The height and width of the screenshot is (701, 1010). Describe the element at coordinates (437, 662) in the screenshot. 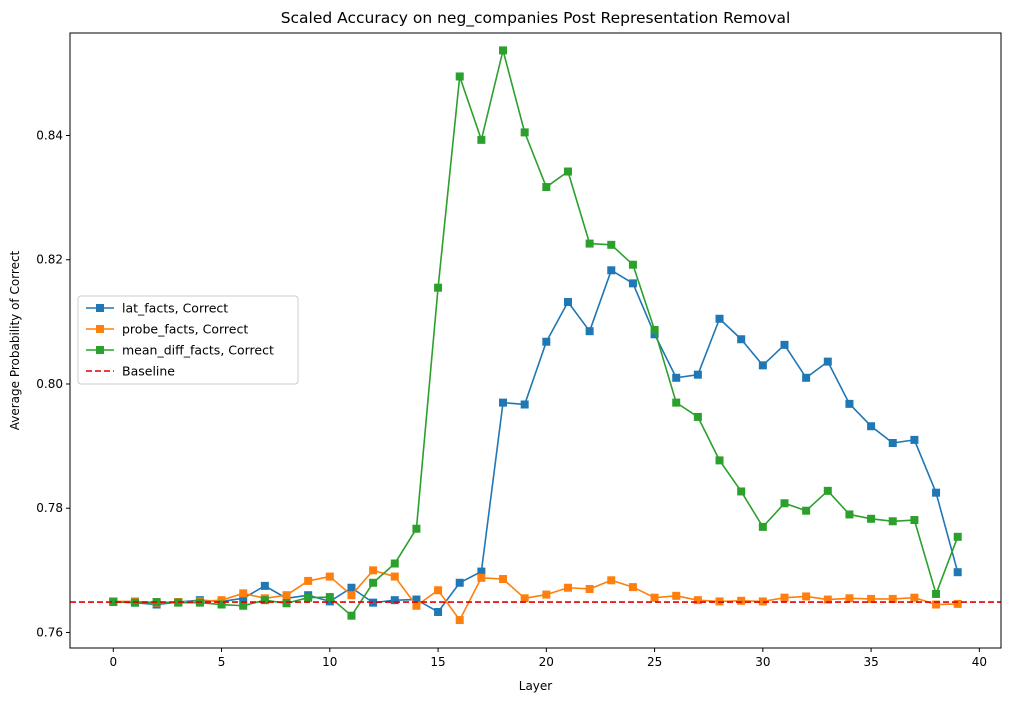

I see `x-tick-label: 15` at that location.